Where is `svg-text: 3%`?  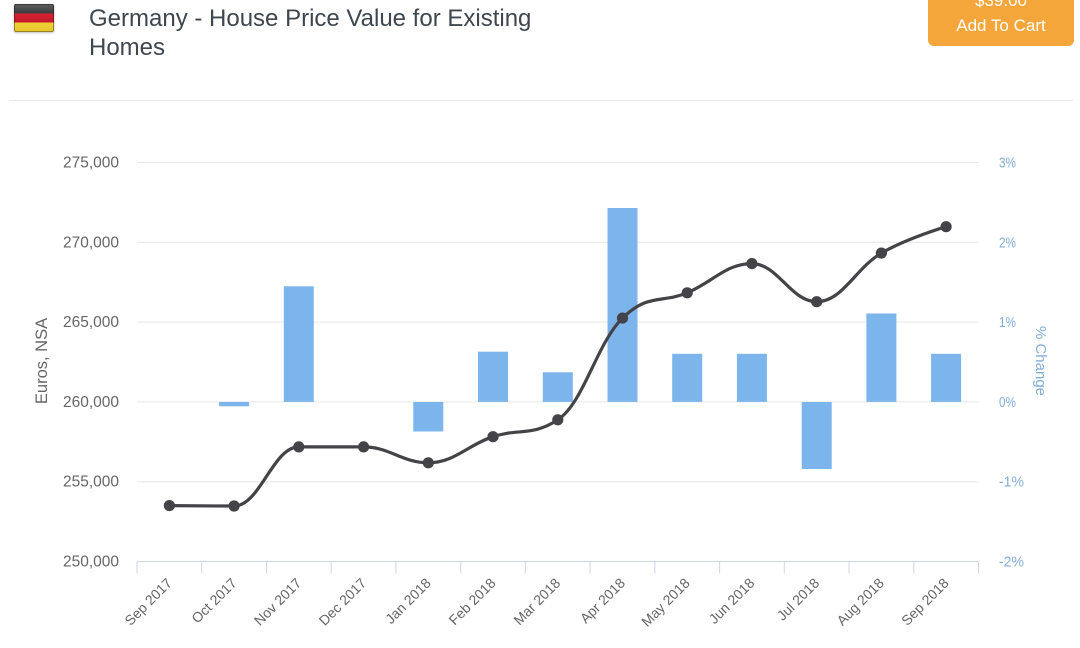 svg-text: 3% is located at coordinates (1007, 164).